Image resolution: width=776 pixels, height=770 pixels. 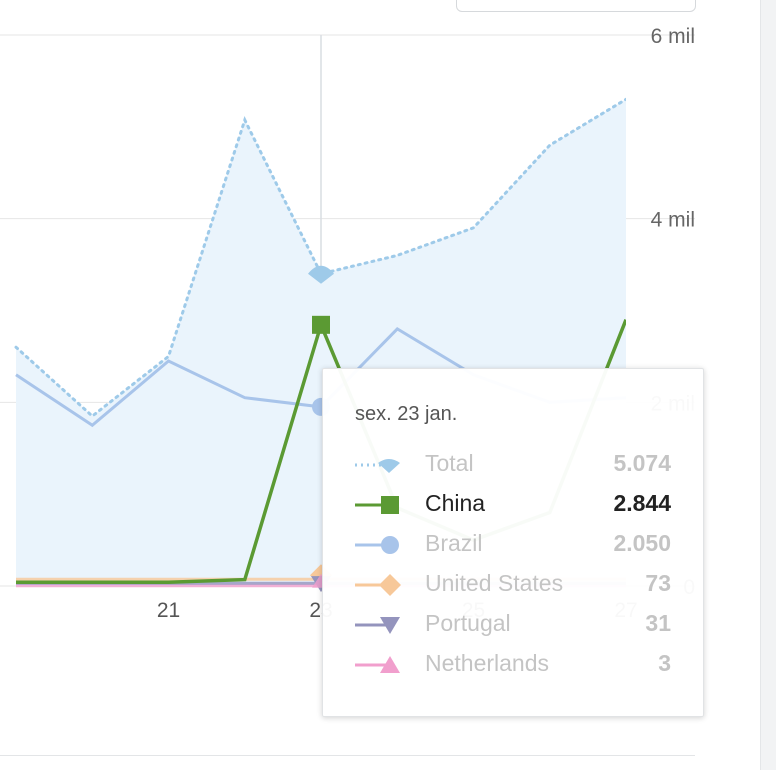 What do you see at coordinates (494, 583) in the screenshot?
I see `tooltip-series-name: United States` at bounding box center [494, 583].